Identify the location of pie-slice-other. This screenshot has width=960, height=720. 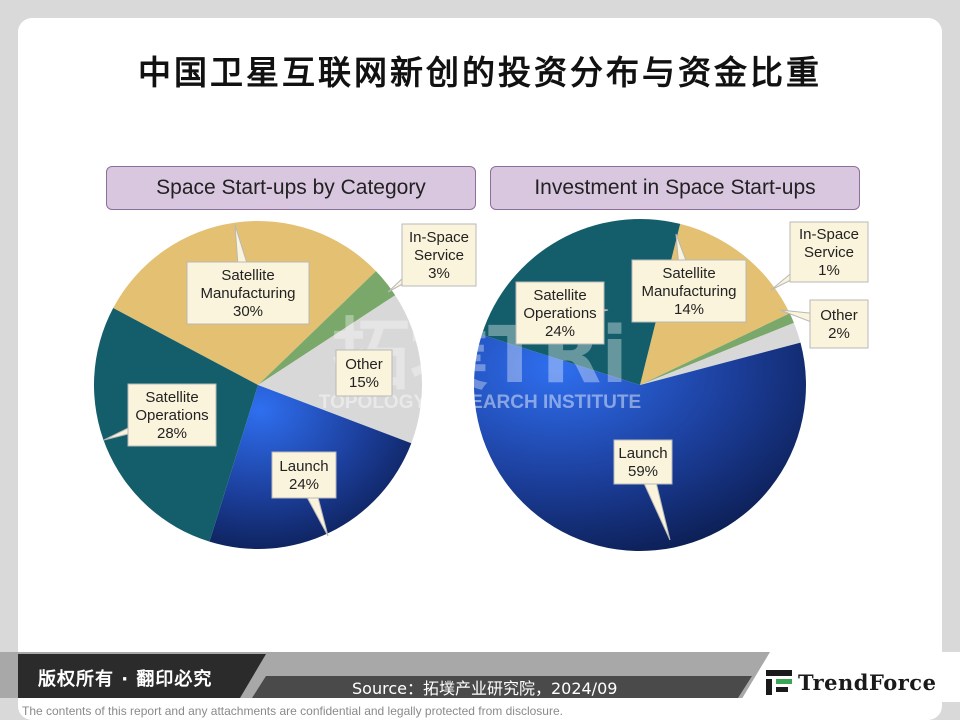
(720, 353).